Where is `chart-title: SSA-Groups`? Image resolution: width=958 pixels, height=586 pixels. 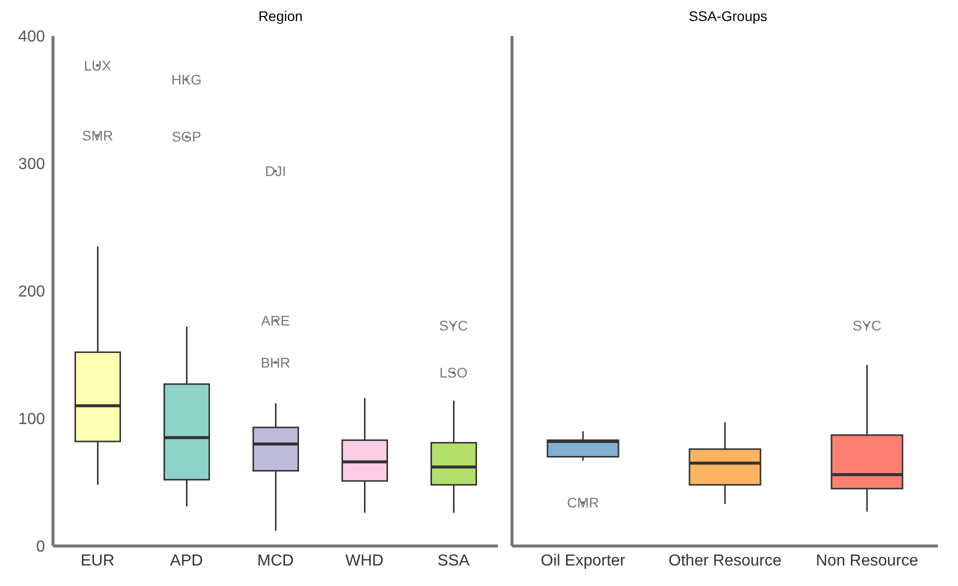
chart-title: SSA-Groups is located at coordinates (728, 17).